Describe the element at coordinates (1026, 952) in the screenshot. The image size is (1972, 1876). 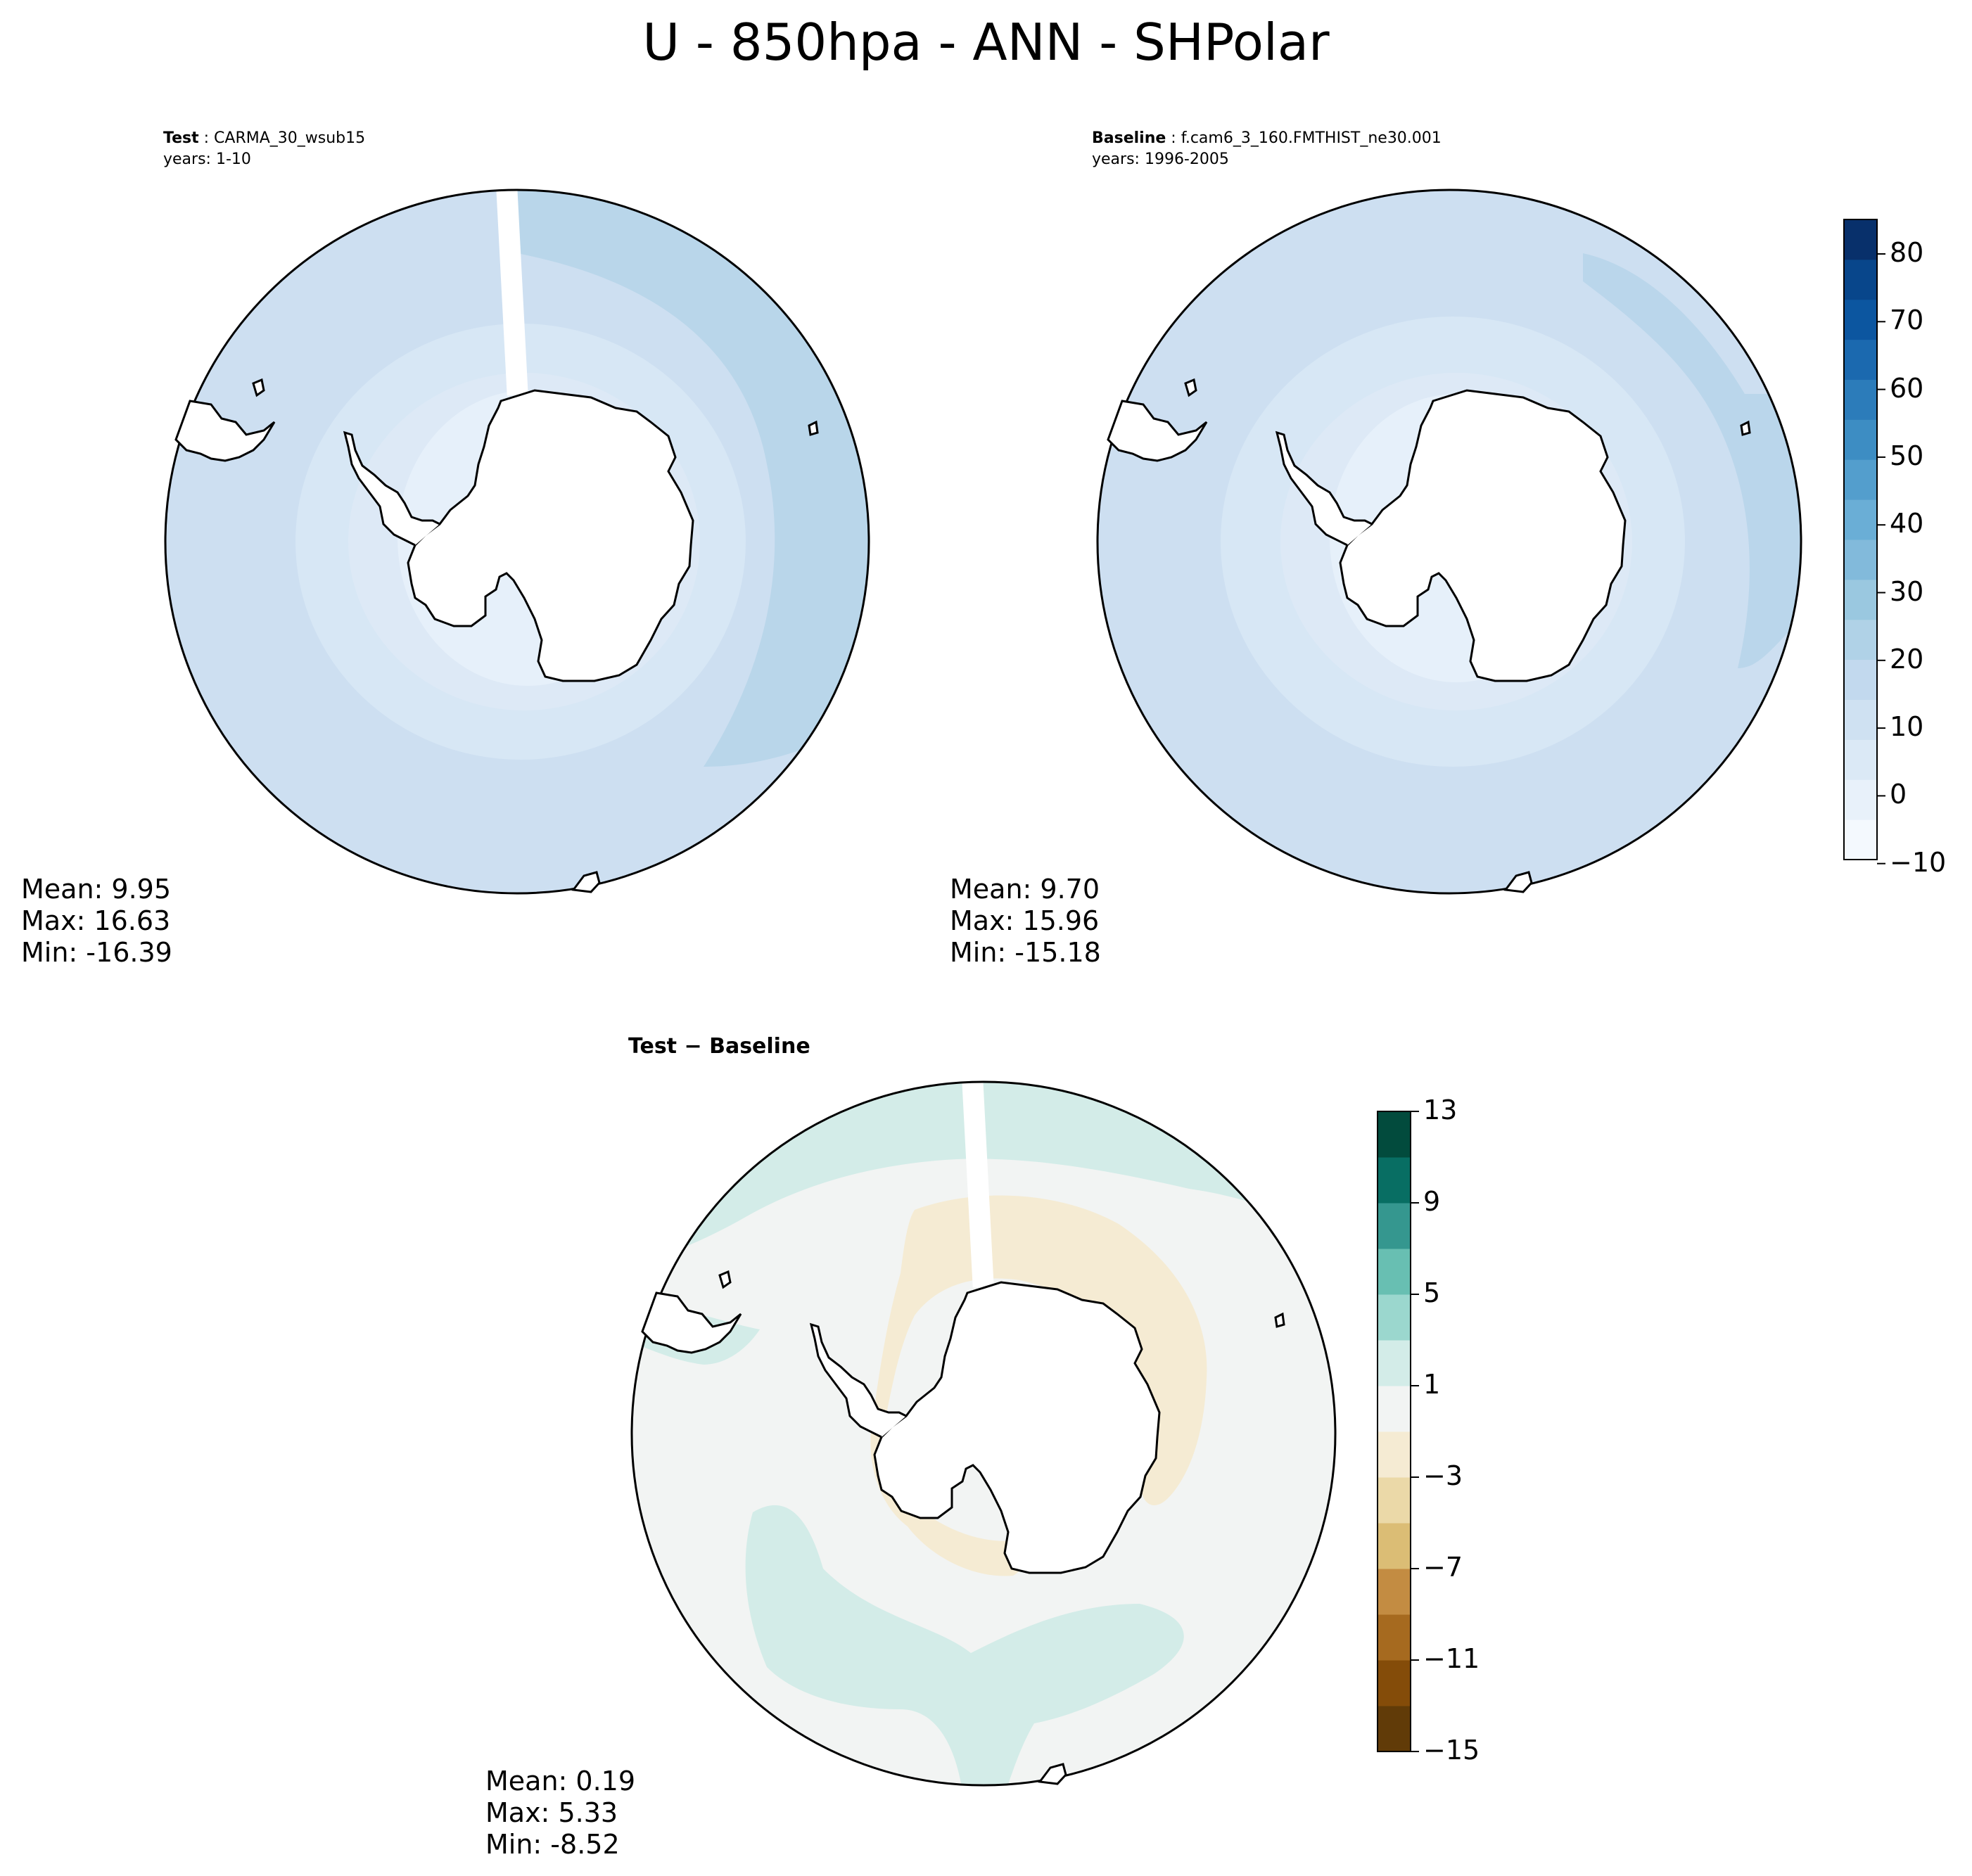
I see `baseline-min: Min: -15.18` at that location.